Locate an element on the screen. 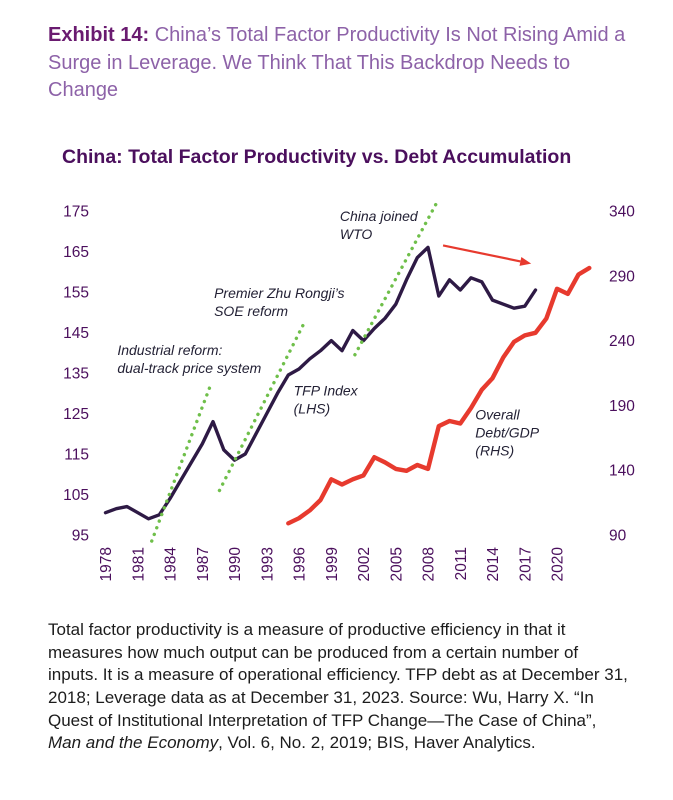 The width and height of the screenshot is (673, 800). left-axis-tick: 135 is located at coordinates (76, 374).